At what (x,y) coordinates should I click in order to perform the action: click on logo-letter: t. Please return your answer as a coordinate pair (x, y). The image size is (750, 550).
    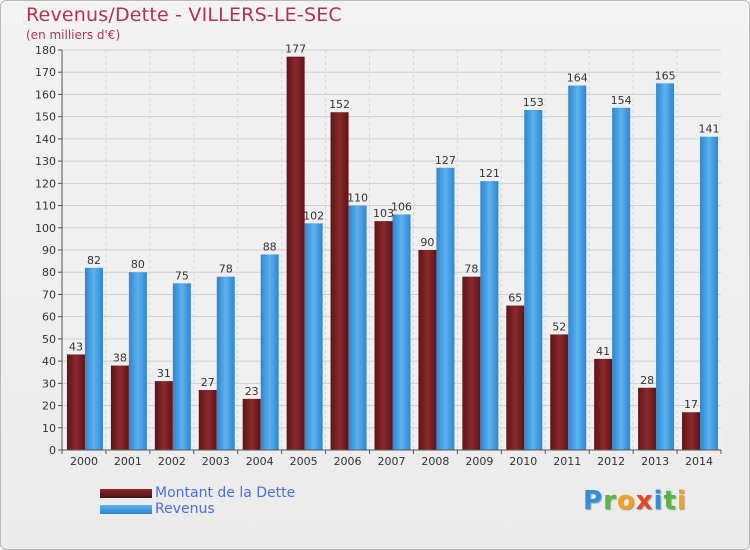
    Looking at the image, I should click on (670, 501).